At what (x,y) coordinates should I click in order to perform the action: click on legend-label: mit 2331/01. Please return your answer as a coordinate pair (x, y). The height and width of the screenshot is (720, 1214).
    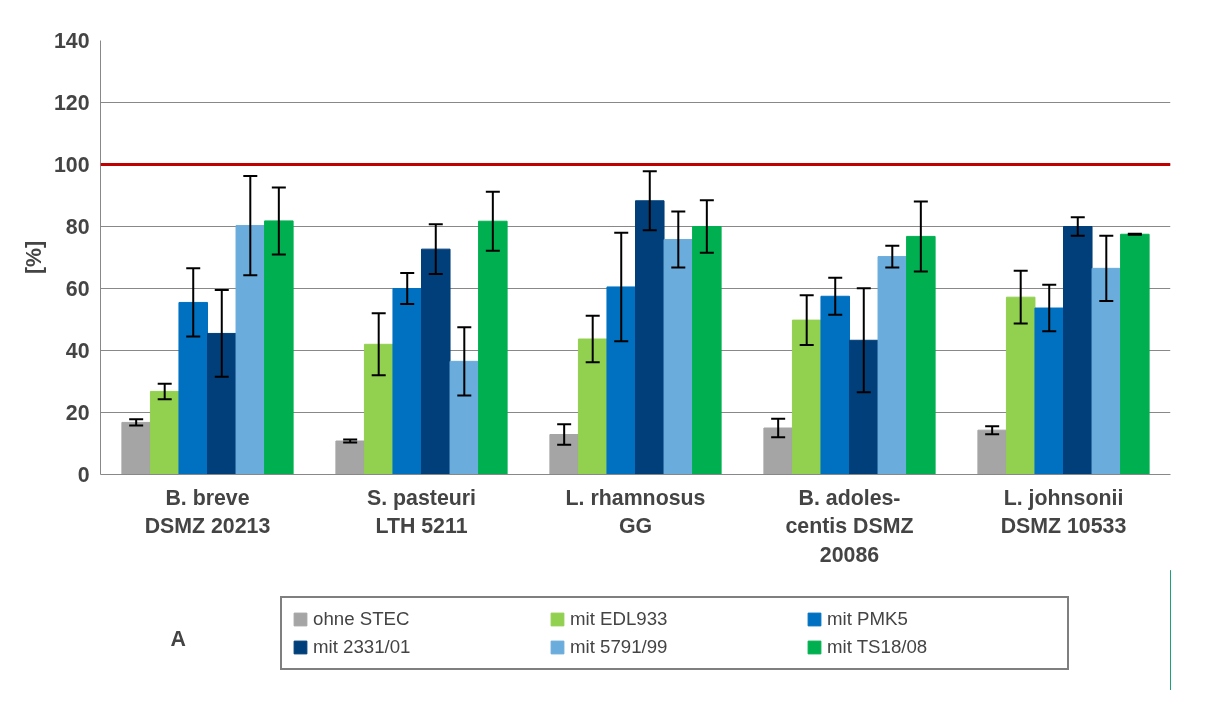
    Looking at the image, I should click on (362, 647).